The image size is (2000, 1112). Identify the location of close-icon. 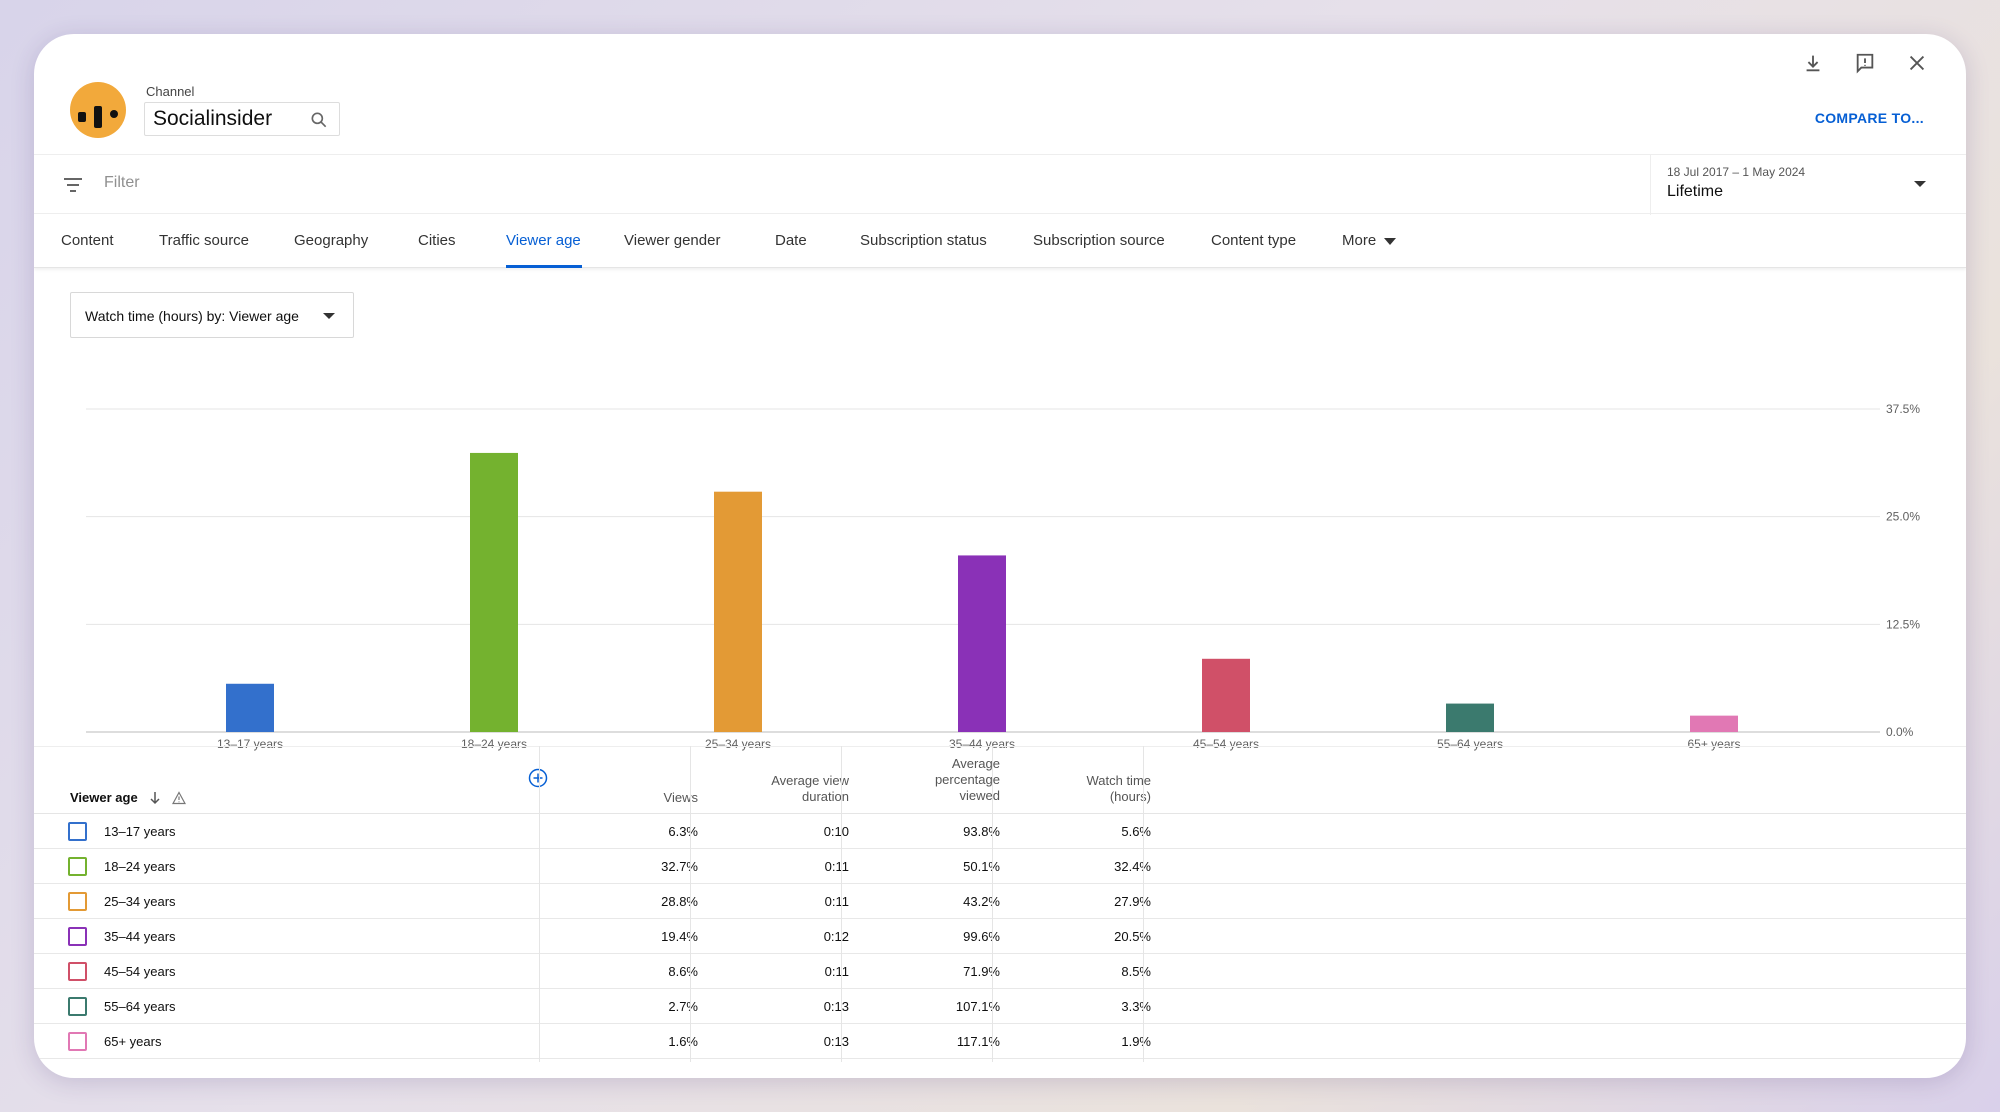
(1917, 63).